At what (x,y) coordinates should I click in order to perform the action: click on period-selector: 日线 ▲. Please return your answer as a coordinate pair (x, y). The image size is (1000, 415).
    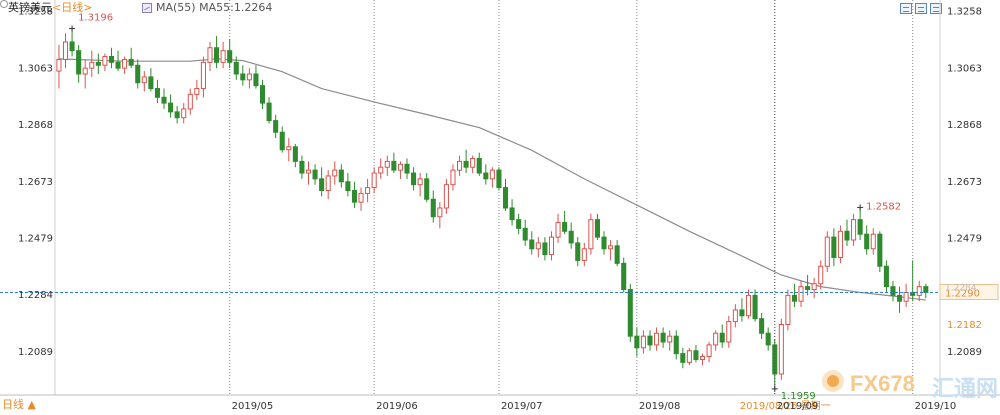
    Looking at the image, I should click on (19, 404).